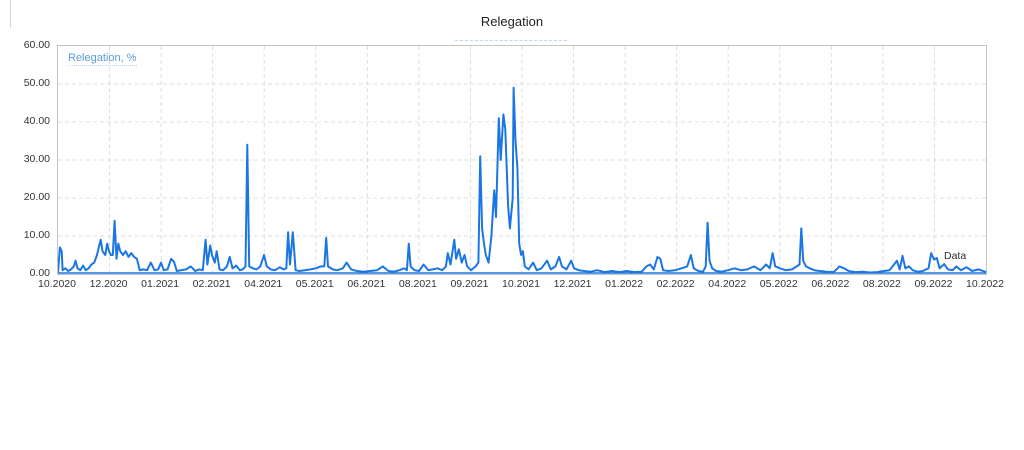 This screenshot has height=450, width=1024. I want to click on y-tick-label: 0.00, so click(39, 273).